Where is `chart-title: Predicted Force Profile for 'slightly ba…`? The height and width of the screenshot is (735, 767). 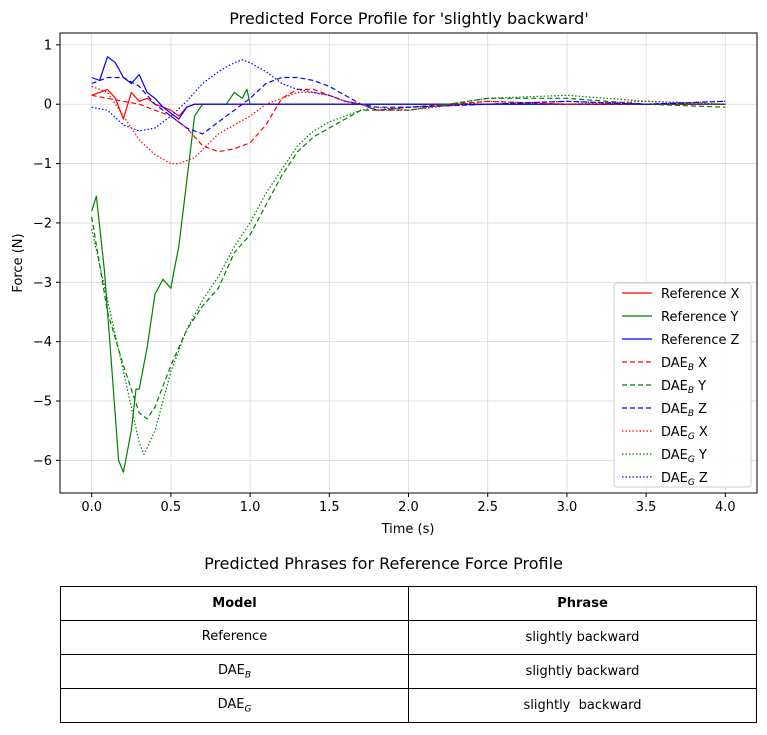
chart-title: Predicted Force Profile for 'slightly ba… is located at coordinates (408, 18).